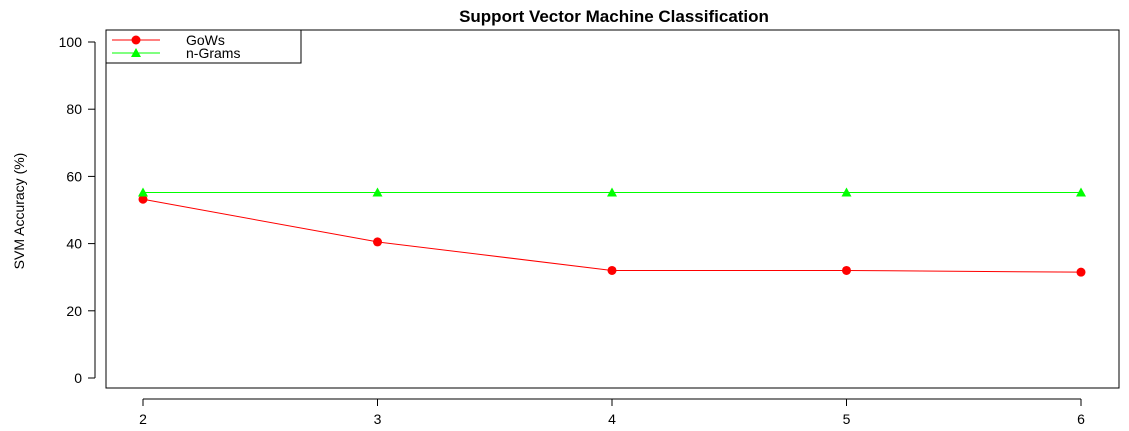  I want to click on y-axis-label: SVM Accuracy (%), so click(19, 211).